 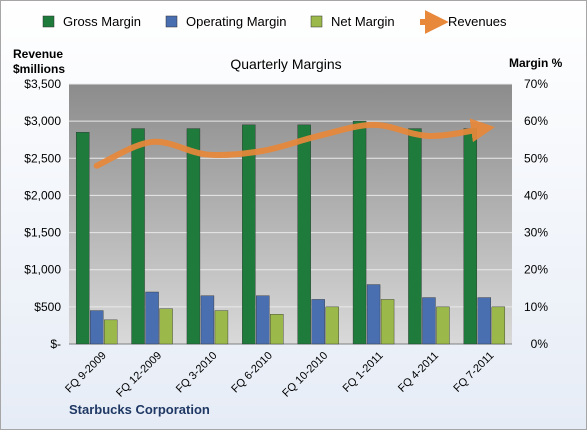 What do you see at coordinates (536, 214) in the screenshot?
I see `right-axis: 0% 10% 20% 30% 40% 50% 60% 70%` at bounding box center [536, 214].